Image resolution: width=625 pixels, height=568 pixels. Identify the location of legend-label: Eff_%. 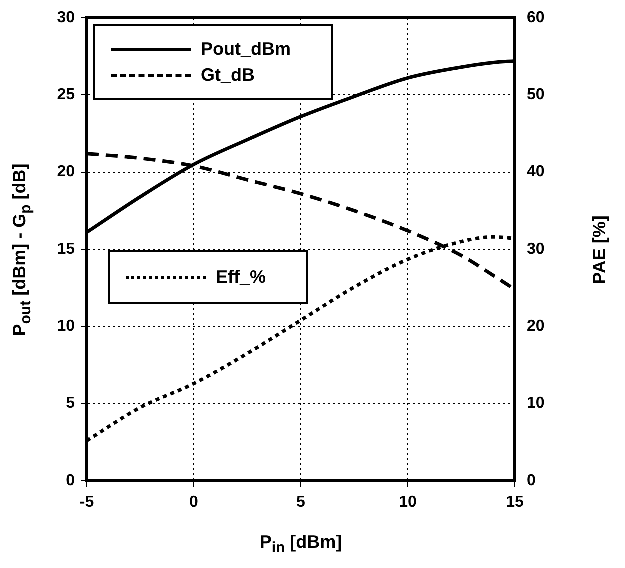
(241, 277).